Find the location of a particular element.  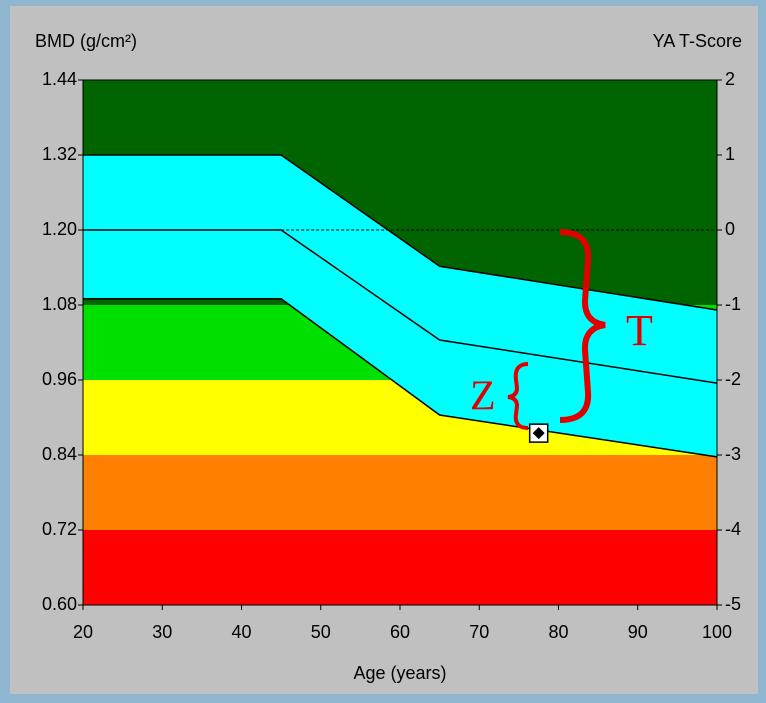

x-tick-label: 20 is located at coordinates (83, 632).